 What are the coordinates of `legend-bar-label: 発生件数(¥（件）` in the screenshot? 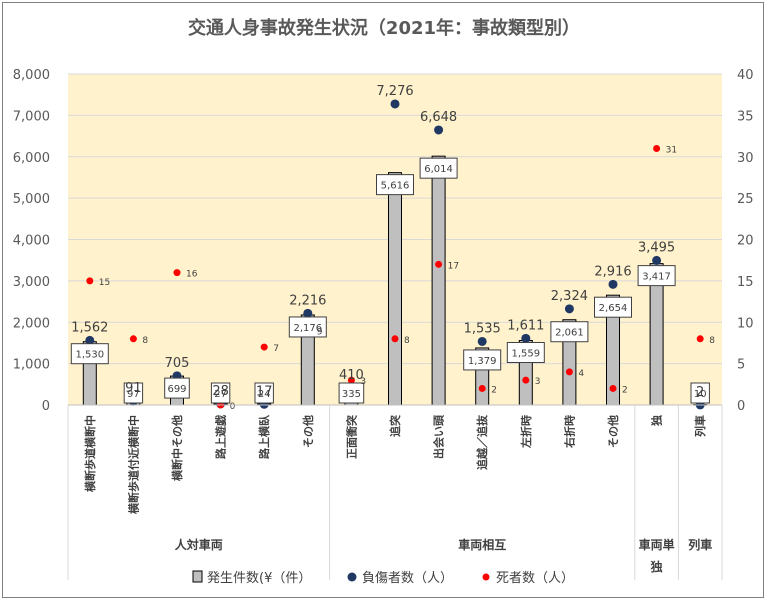 It's located at (259, 578).